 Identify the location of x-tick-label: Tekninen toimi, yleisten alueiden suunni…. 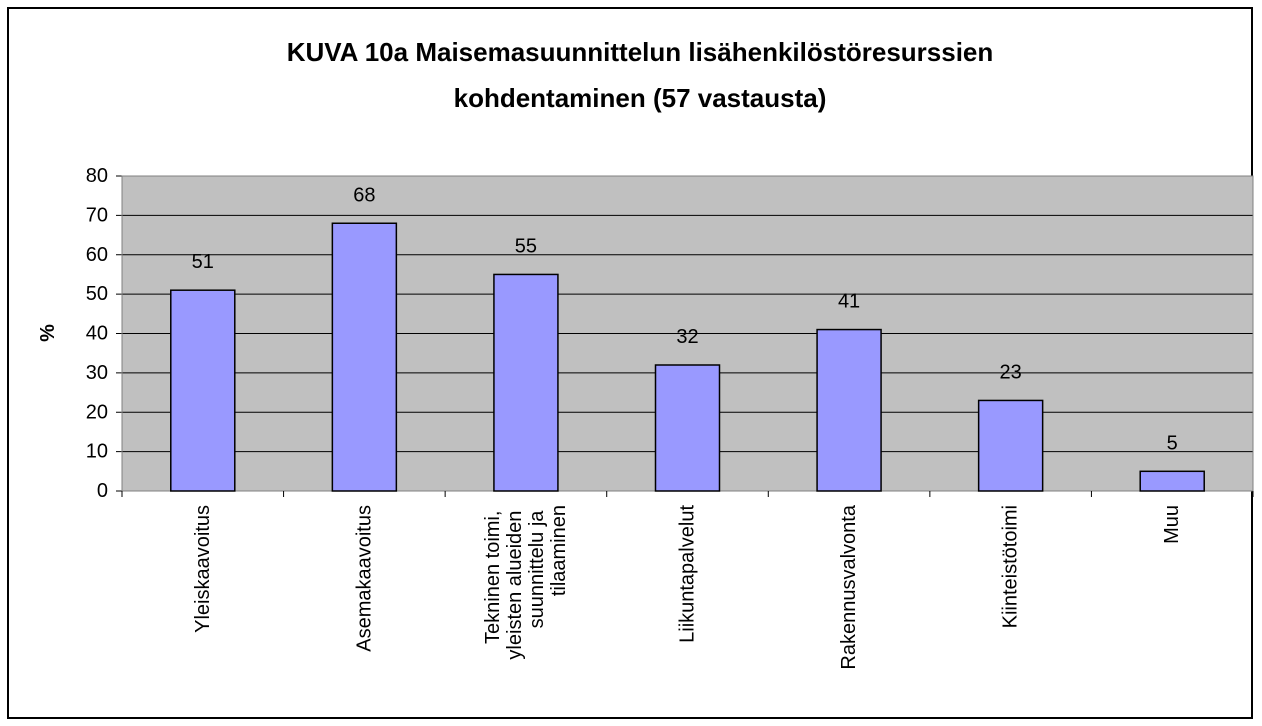
(526, 582).